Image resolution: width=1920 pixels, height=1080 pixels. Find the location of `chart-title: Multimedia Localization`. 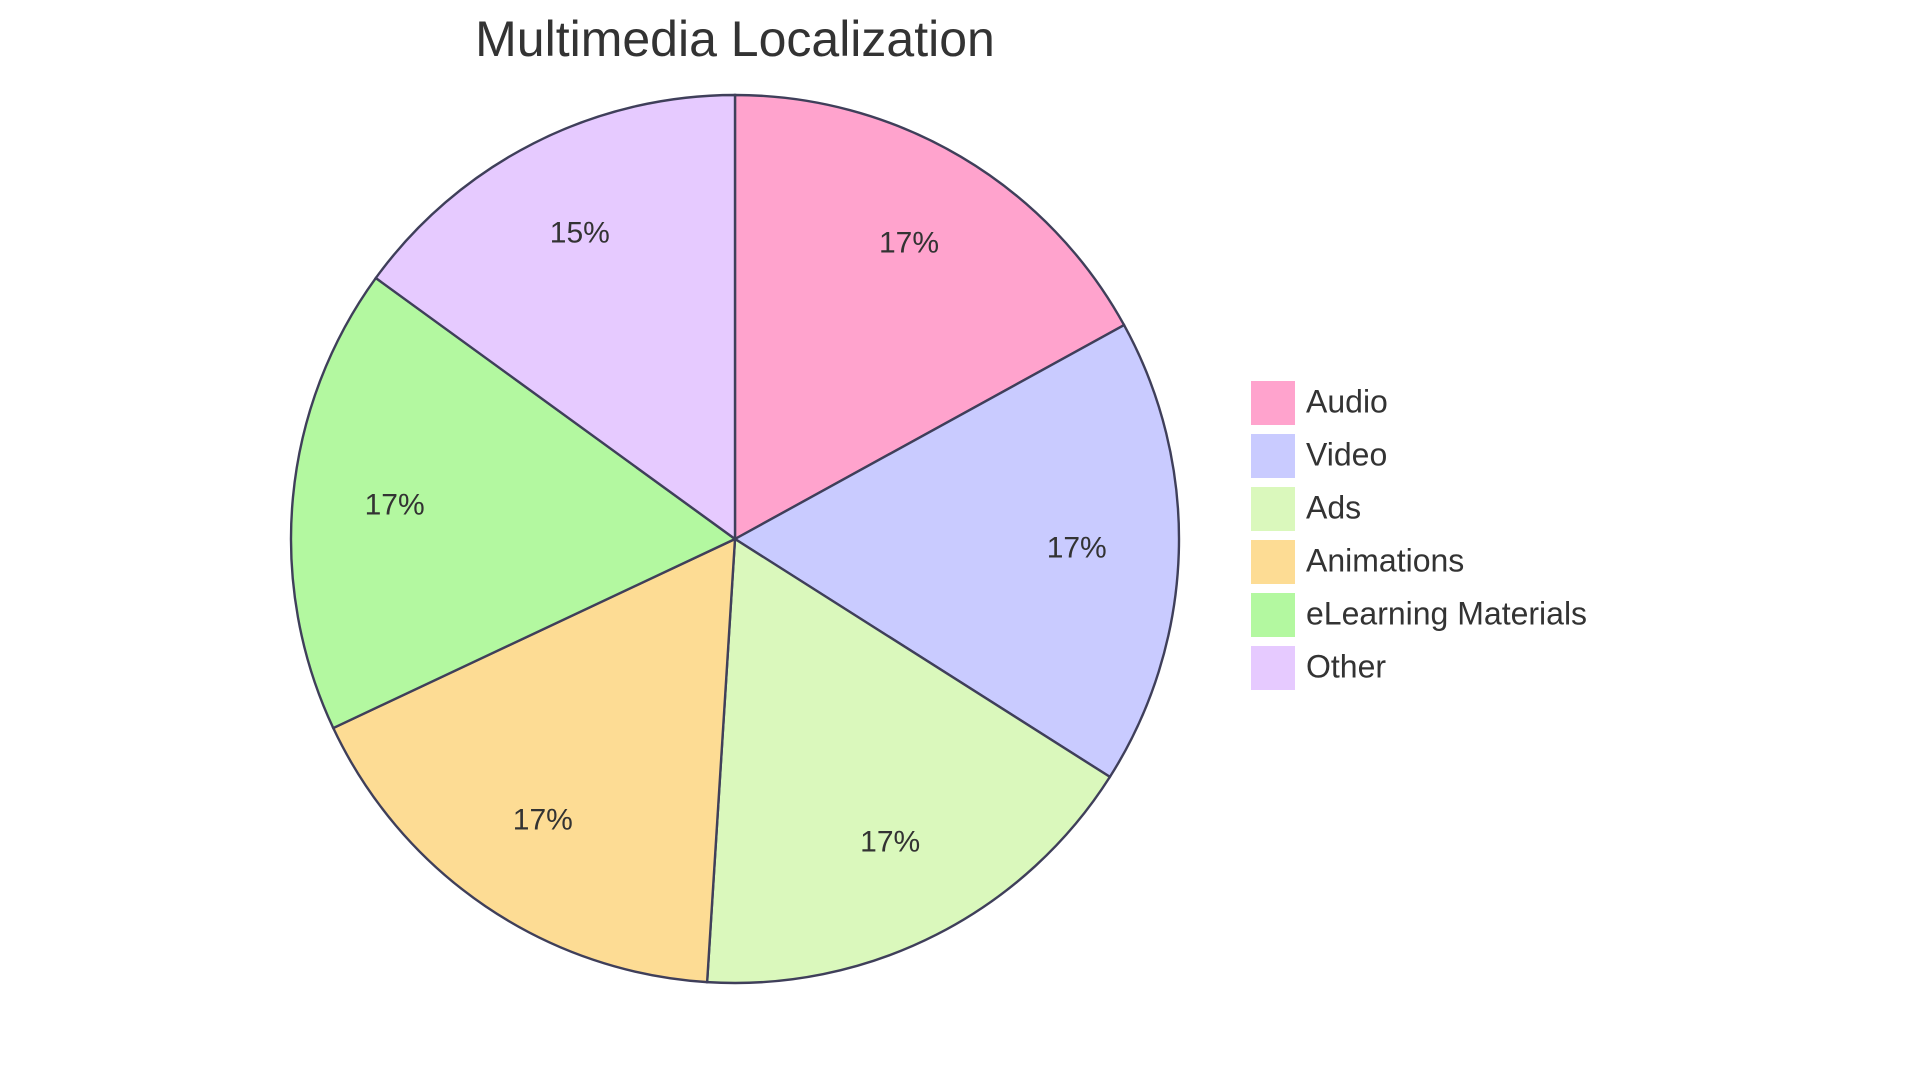

chart-title: Multimedia Localization is located at coordinates (735, 39).